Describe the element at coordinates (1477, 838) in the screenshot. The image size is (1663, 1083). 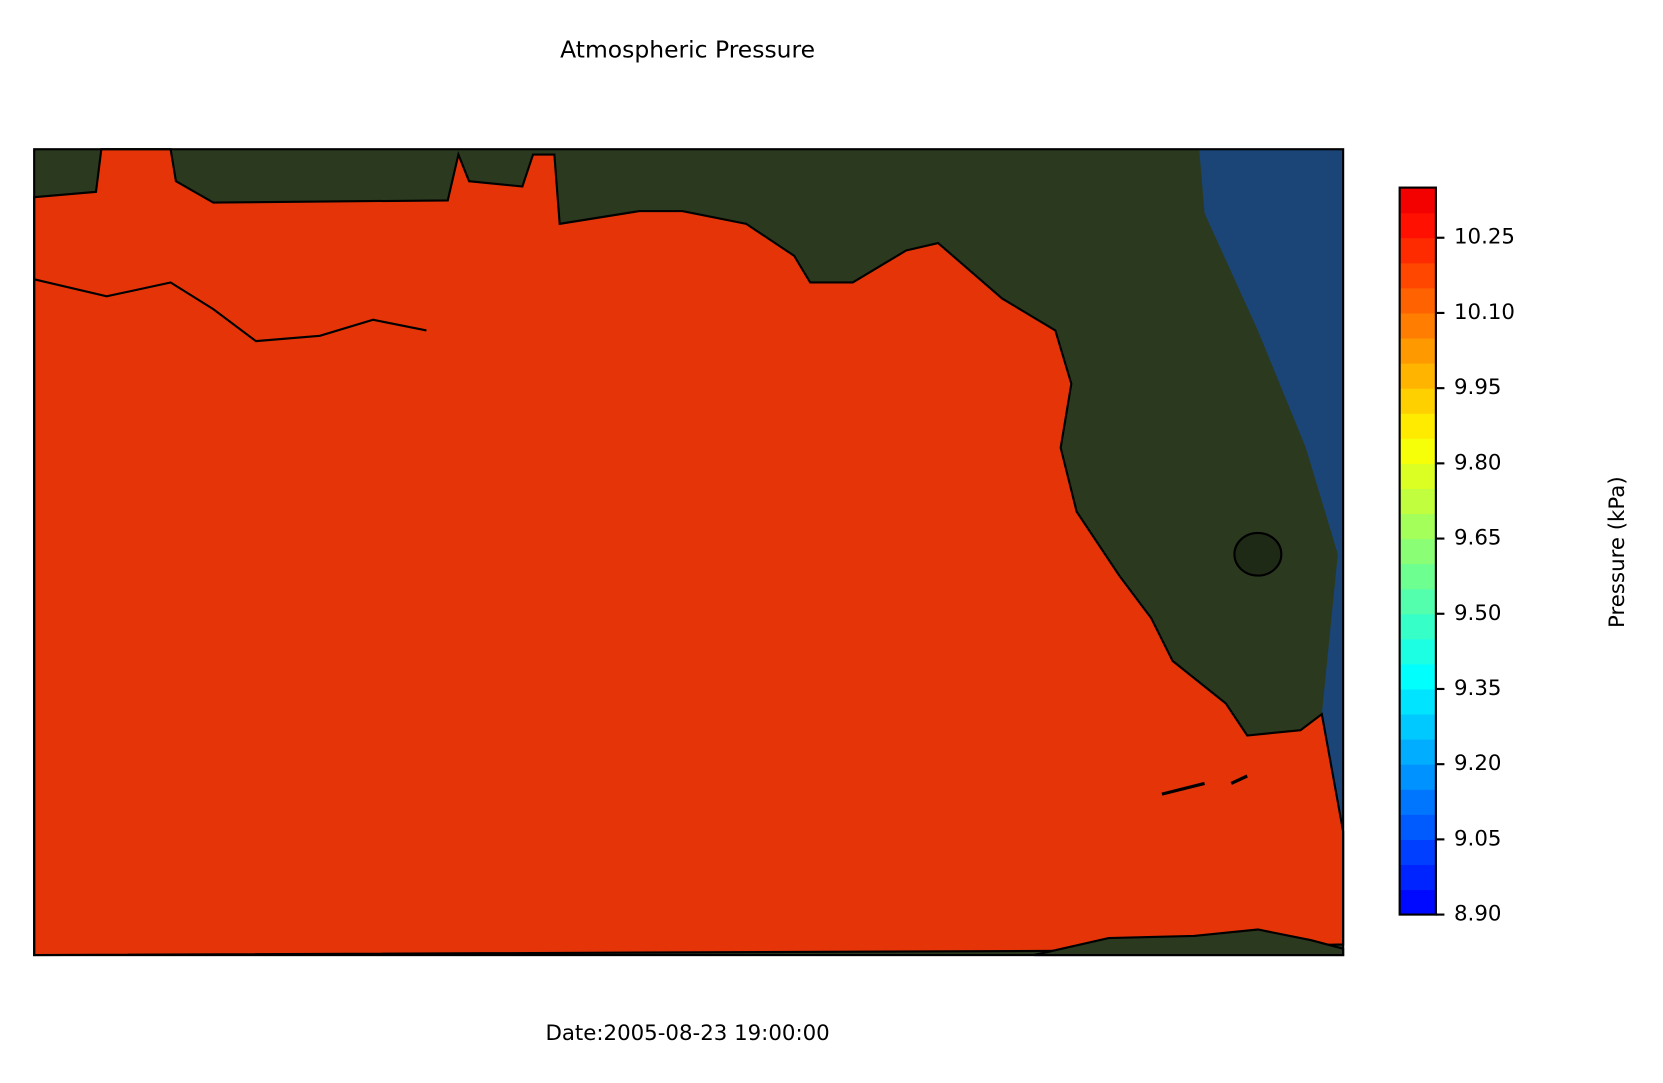
I see `colorbar-tick-label: 9.05` at that location.